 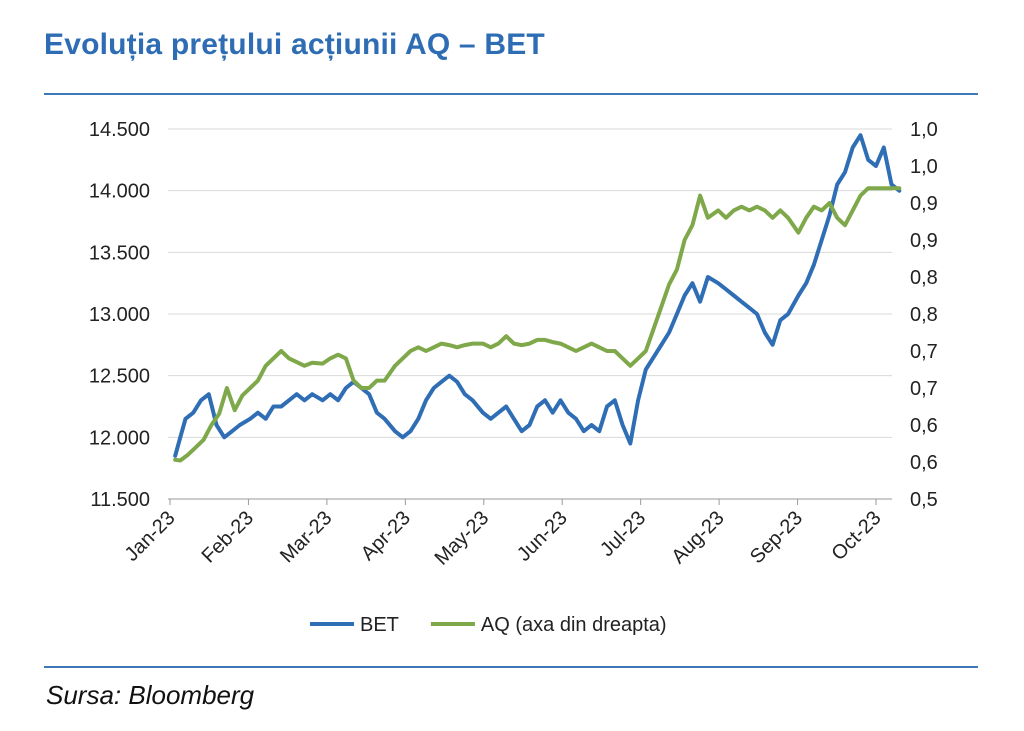 I want to click on right-tick-label: 0,5, so click(x=924, y=500).